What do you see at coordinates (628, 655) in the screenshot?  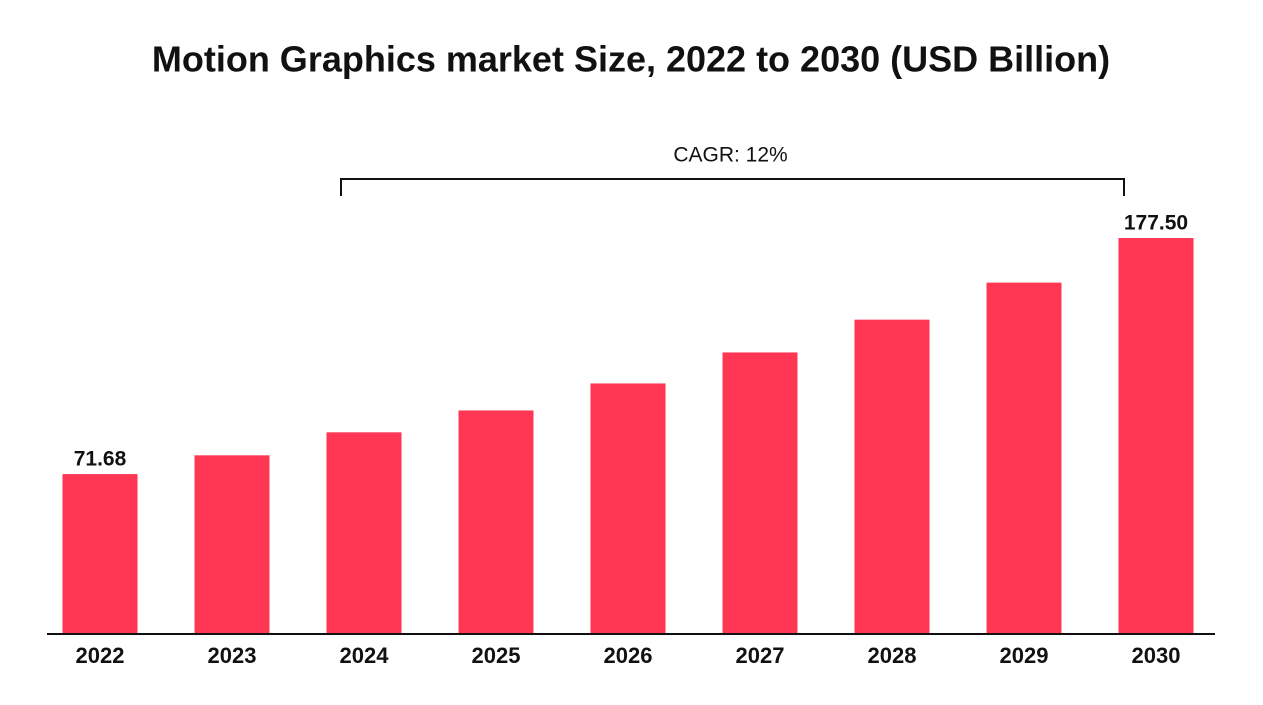 I see `x-tick-label: 2026` at bounding box center [628, 655].